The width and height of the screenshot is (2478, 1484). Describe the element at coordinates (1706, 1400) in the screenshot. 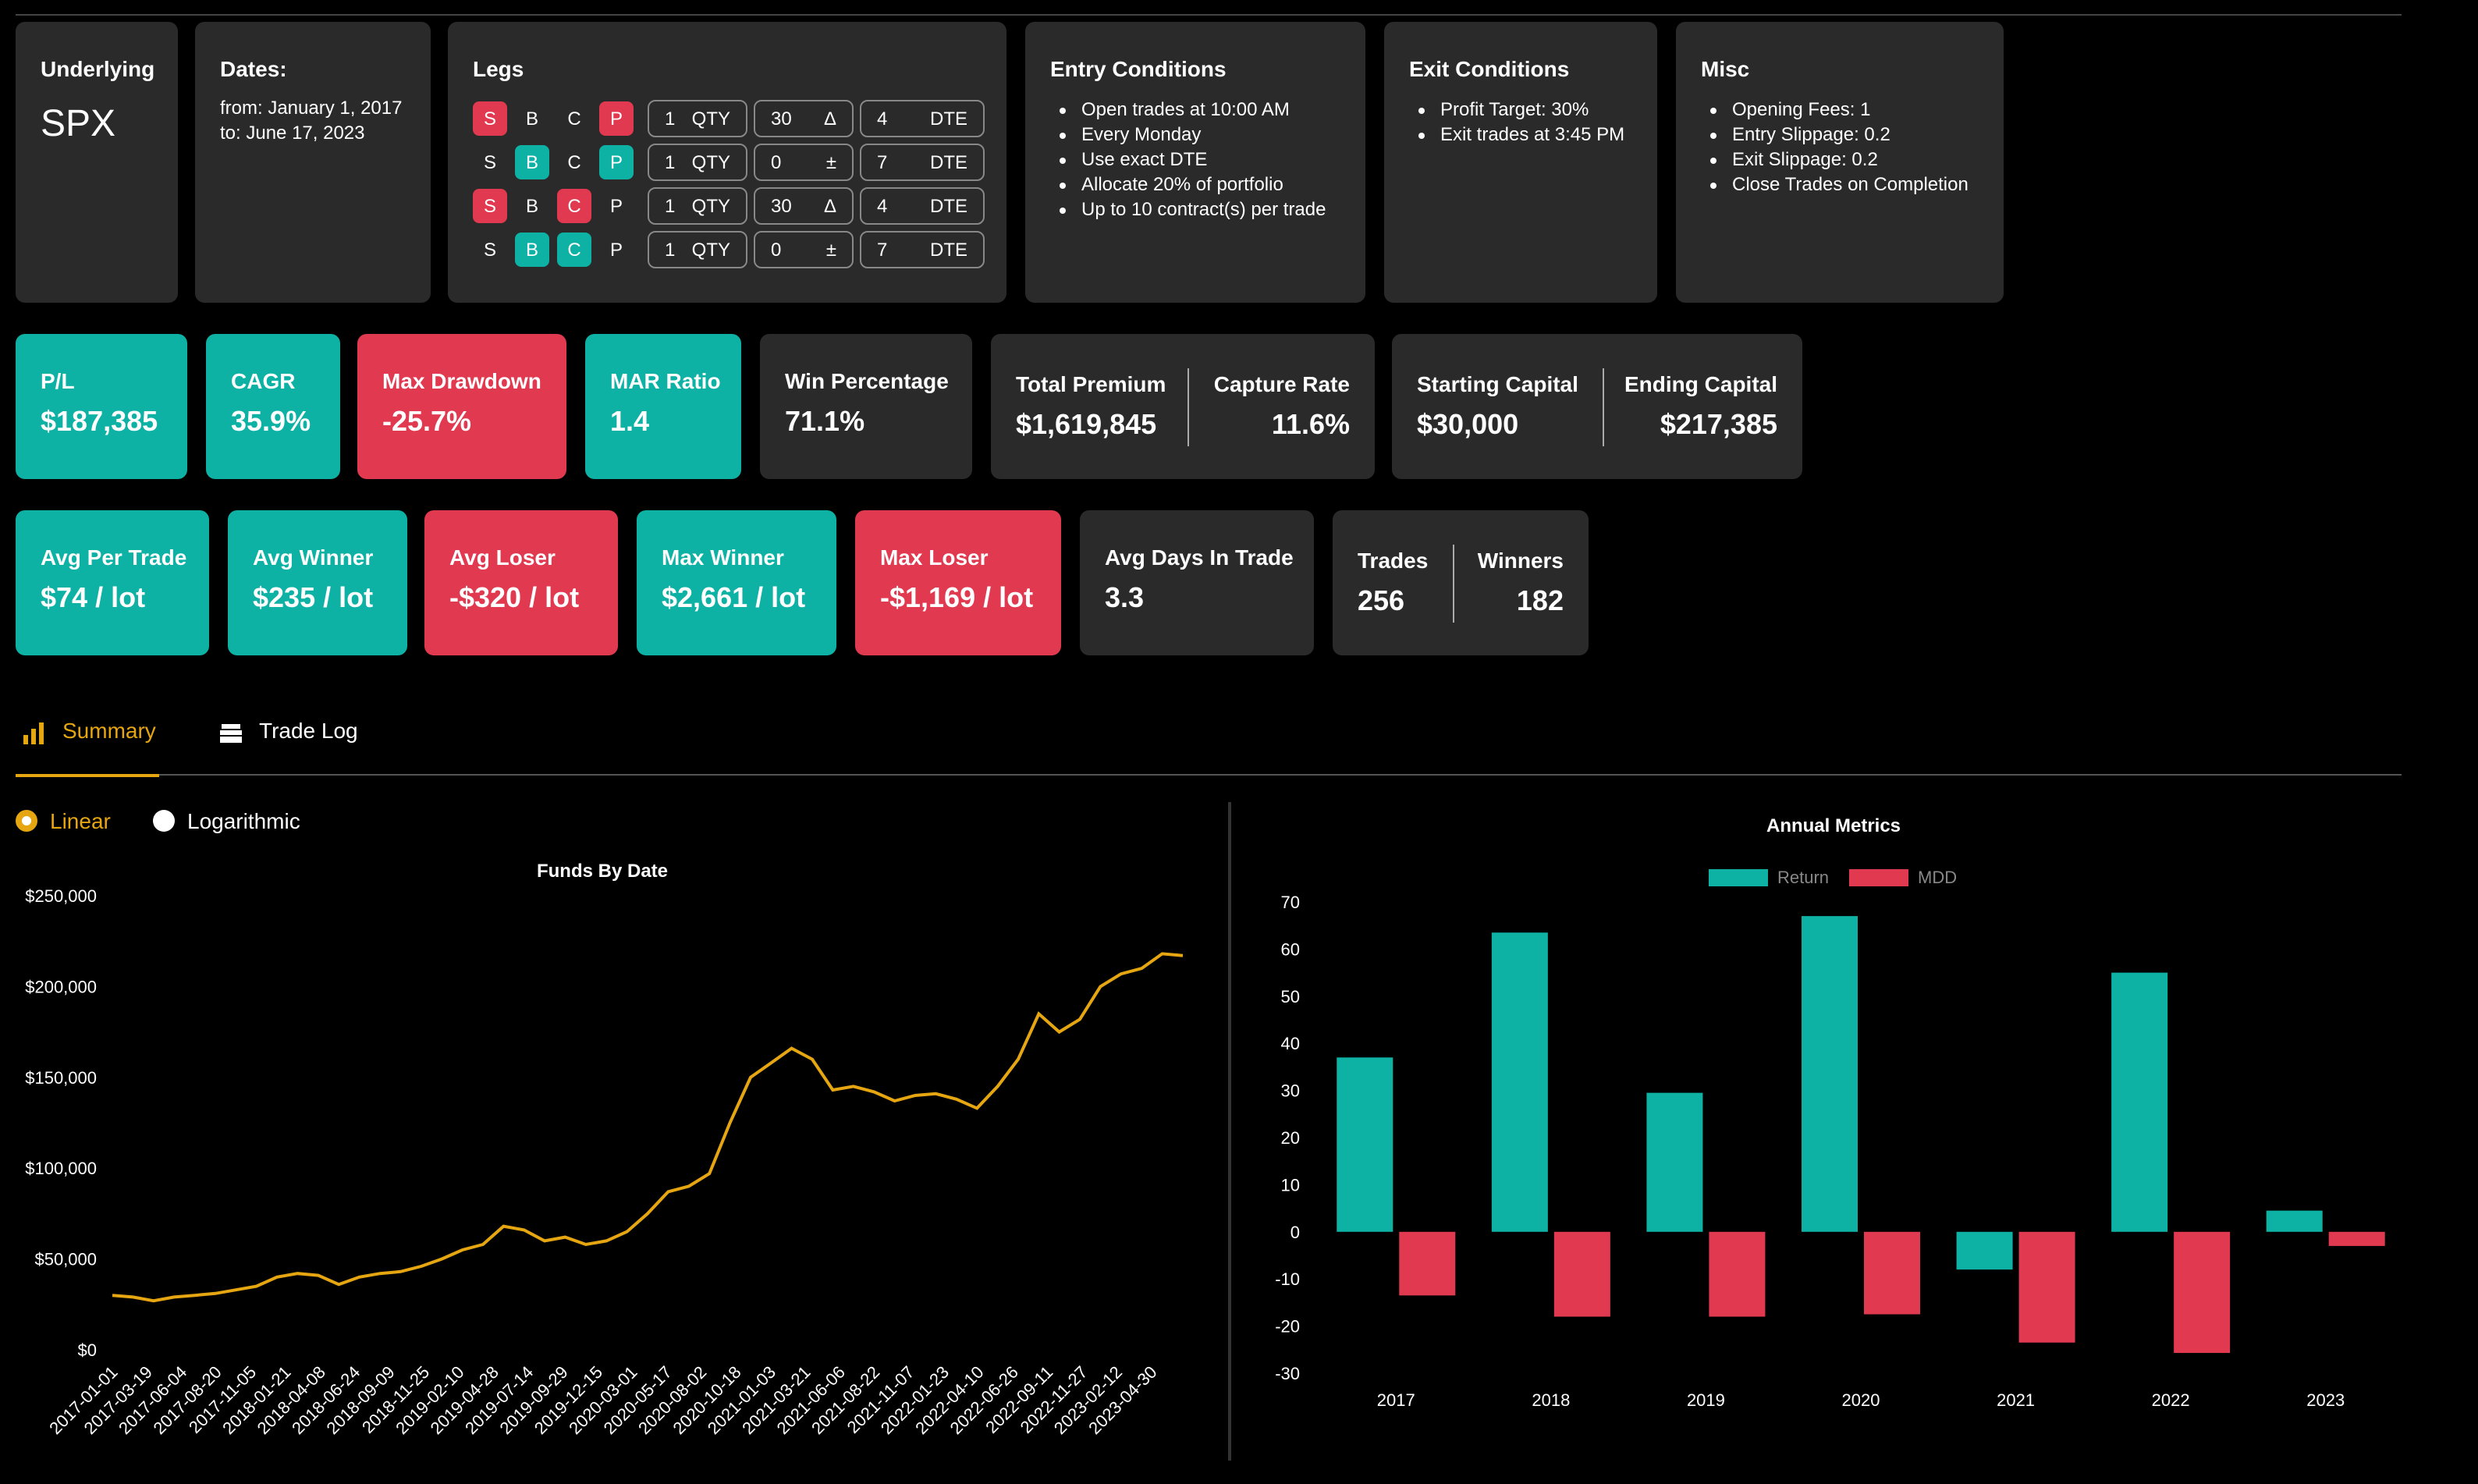

I see `x-tick-label: 2019` at that location.